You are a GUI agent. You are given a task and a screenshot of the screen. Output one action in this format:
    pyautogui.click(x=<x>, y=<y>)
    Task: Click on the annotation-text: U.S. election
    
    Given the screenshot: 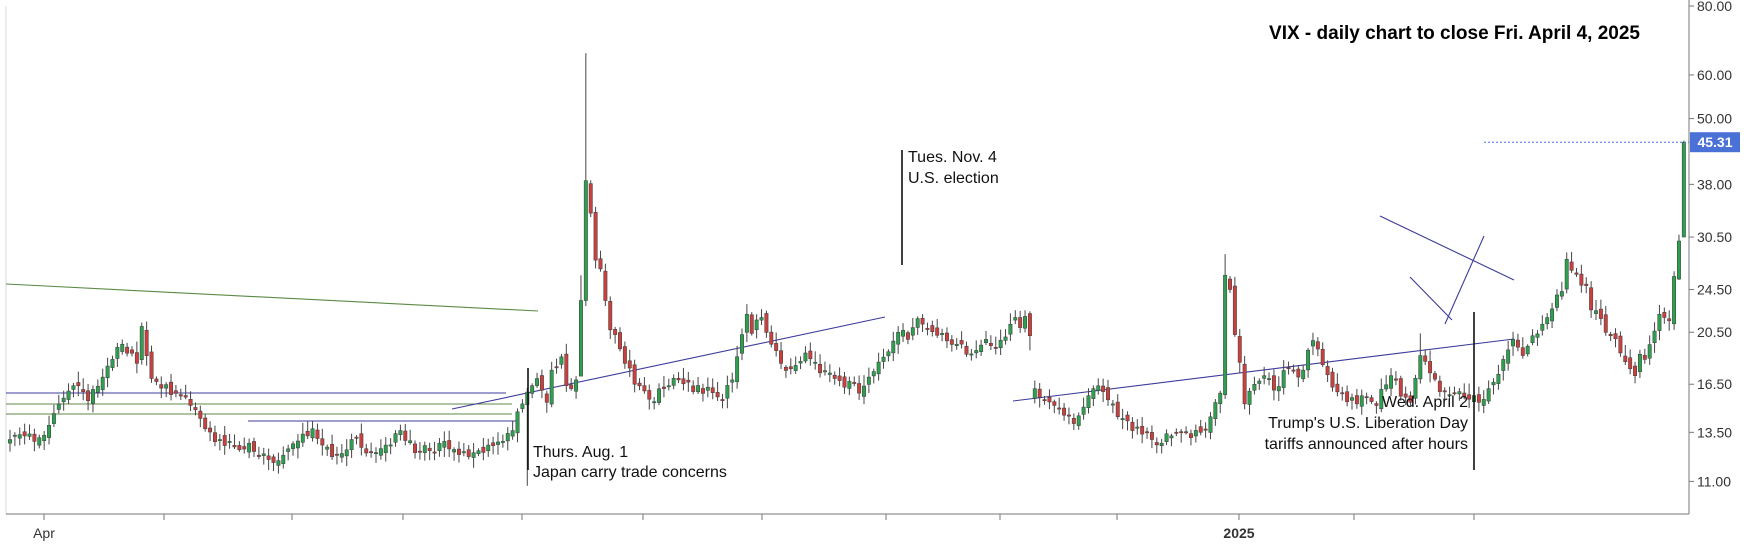 What is the action you would take?
    pyautogui.click(x=953, y=178)
    